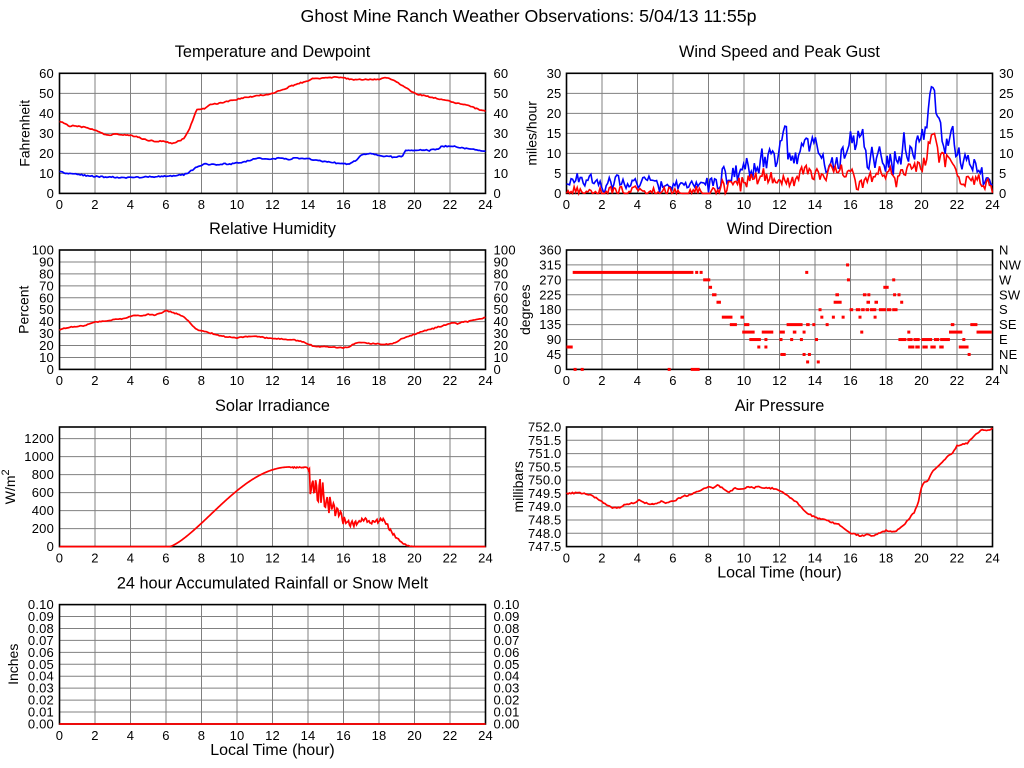 This screenshot has width=1024, height=768. Describe the element at coordinates (545, 453) in the screenshot. I see `svg-text: 751.0` at that location.